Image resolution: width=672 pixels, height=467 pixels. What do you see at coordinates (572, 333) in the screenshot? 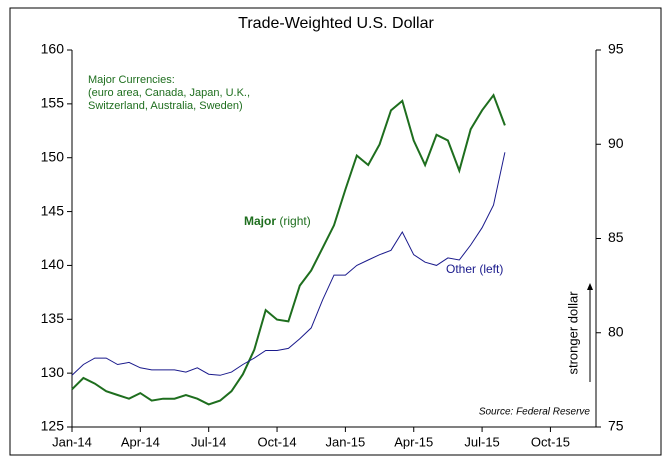
I see `annotation: stronger dollar` at bounding box center [572, 333].